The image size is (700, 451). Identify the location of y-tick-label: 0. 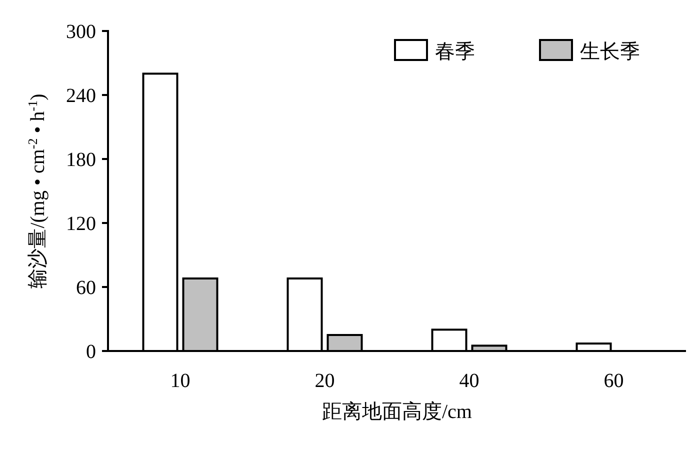
(91, 352).